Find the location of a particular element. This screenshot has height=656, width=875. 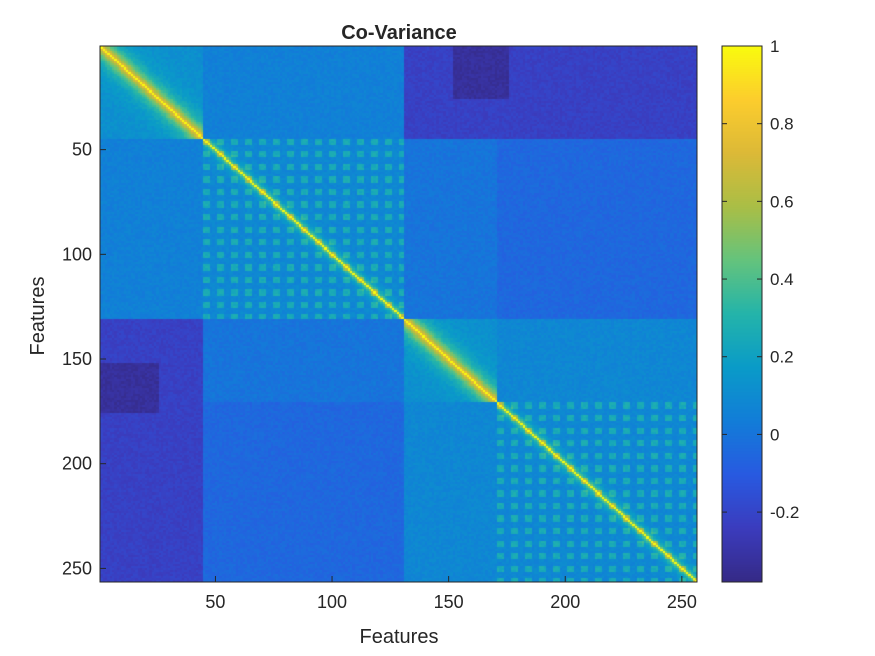

colorbar-canvas is located at coordinates (742, 314).